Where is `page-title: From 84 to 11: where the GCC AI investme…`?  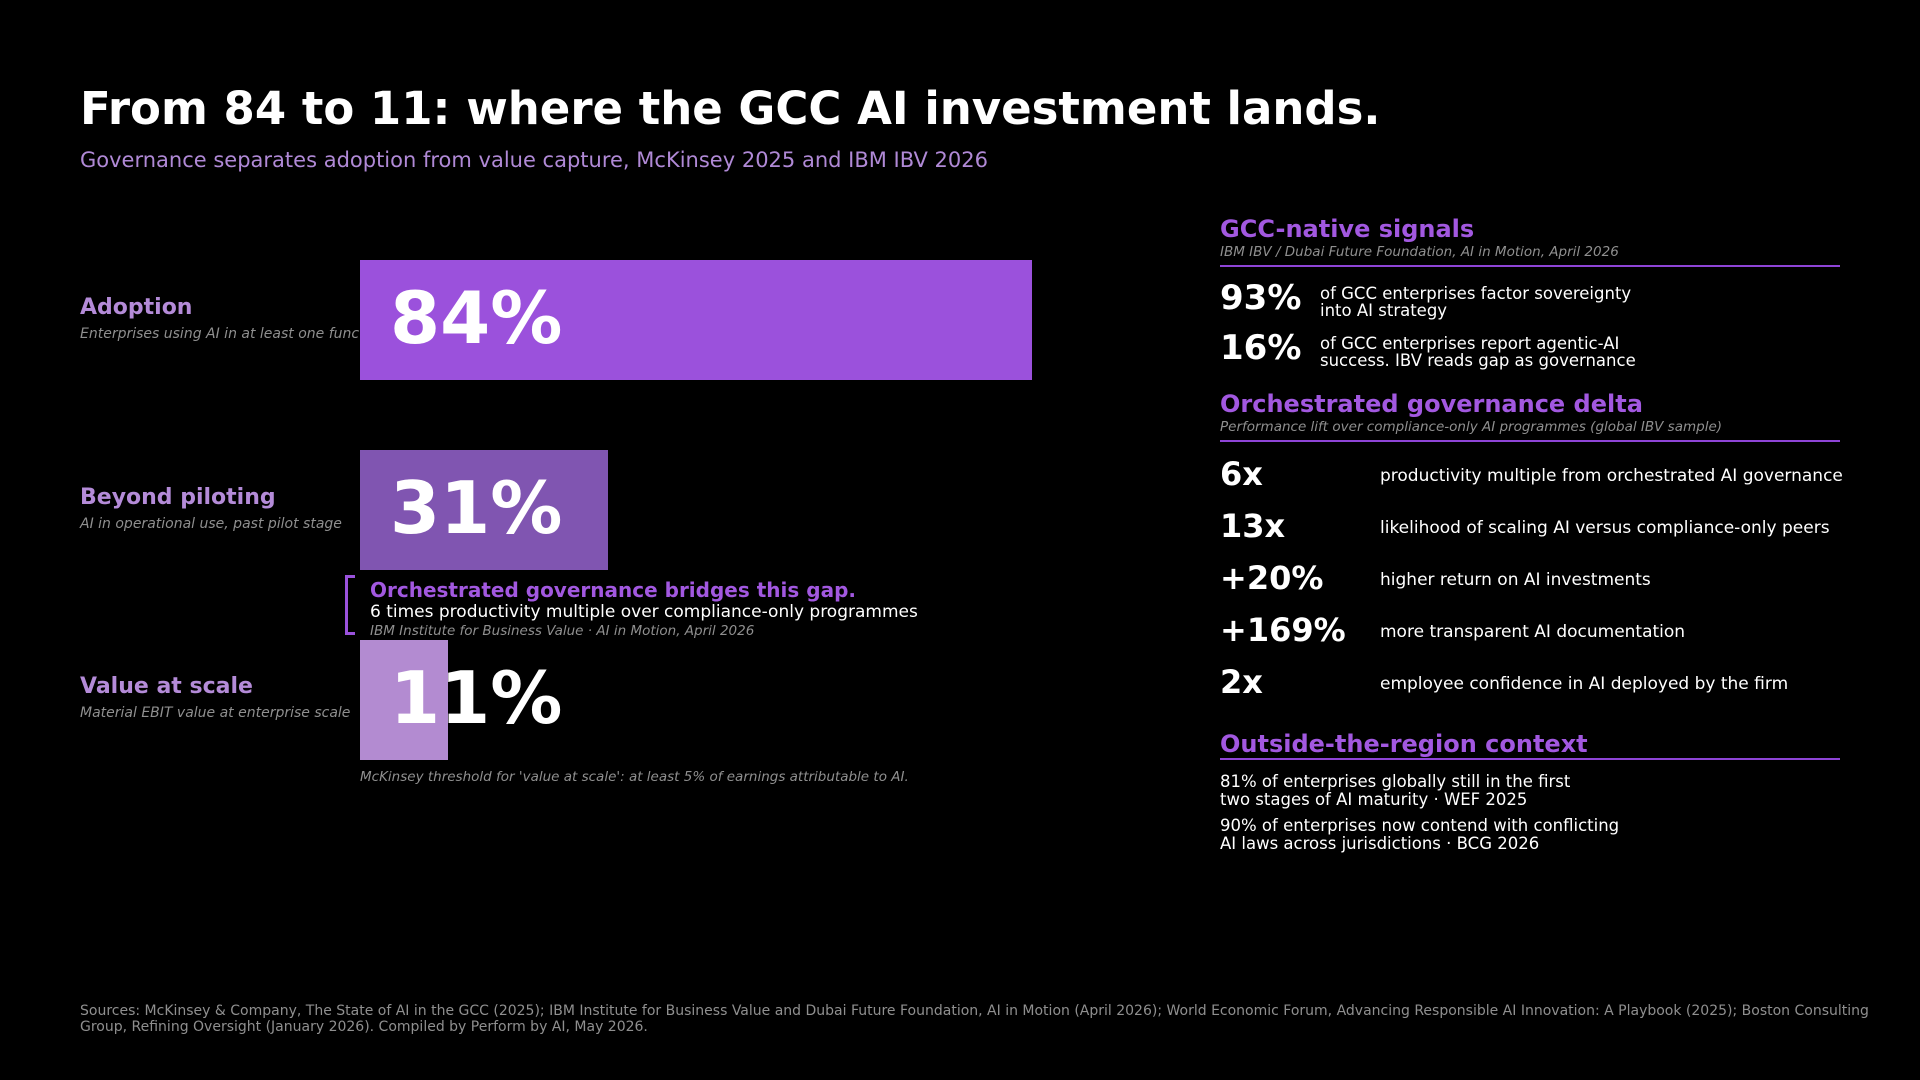 page-title: From 84 to 11: where the GCC AI investme… is located at coordinates (730, 108).